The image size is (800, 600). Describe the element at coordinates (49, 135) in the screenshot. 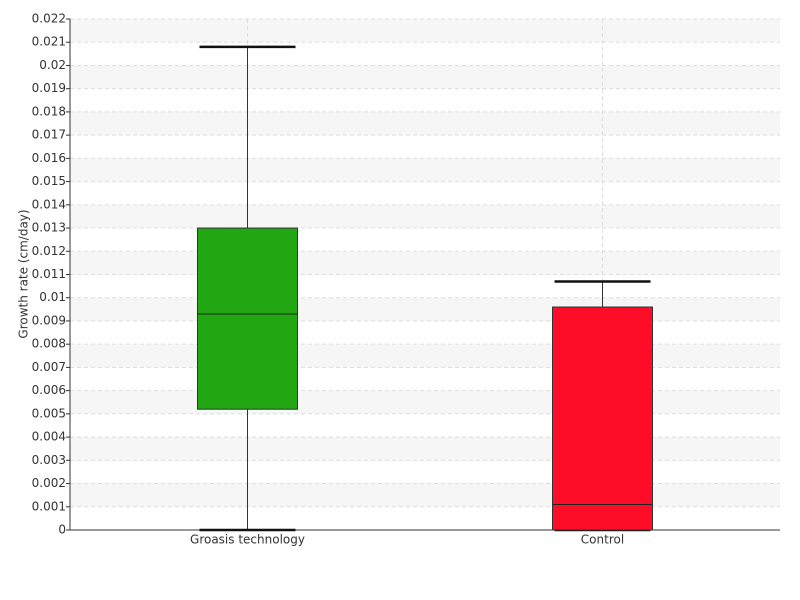

I see `y-tick-label: 0.017` at that location.